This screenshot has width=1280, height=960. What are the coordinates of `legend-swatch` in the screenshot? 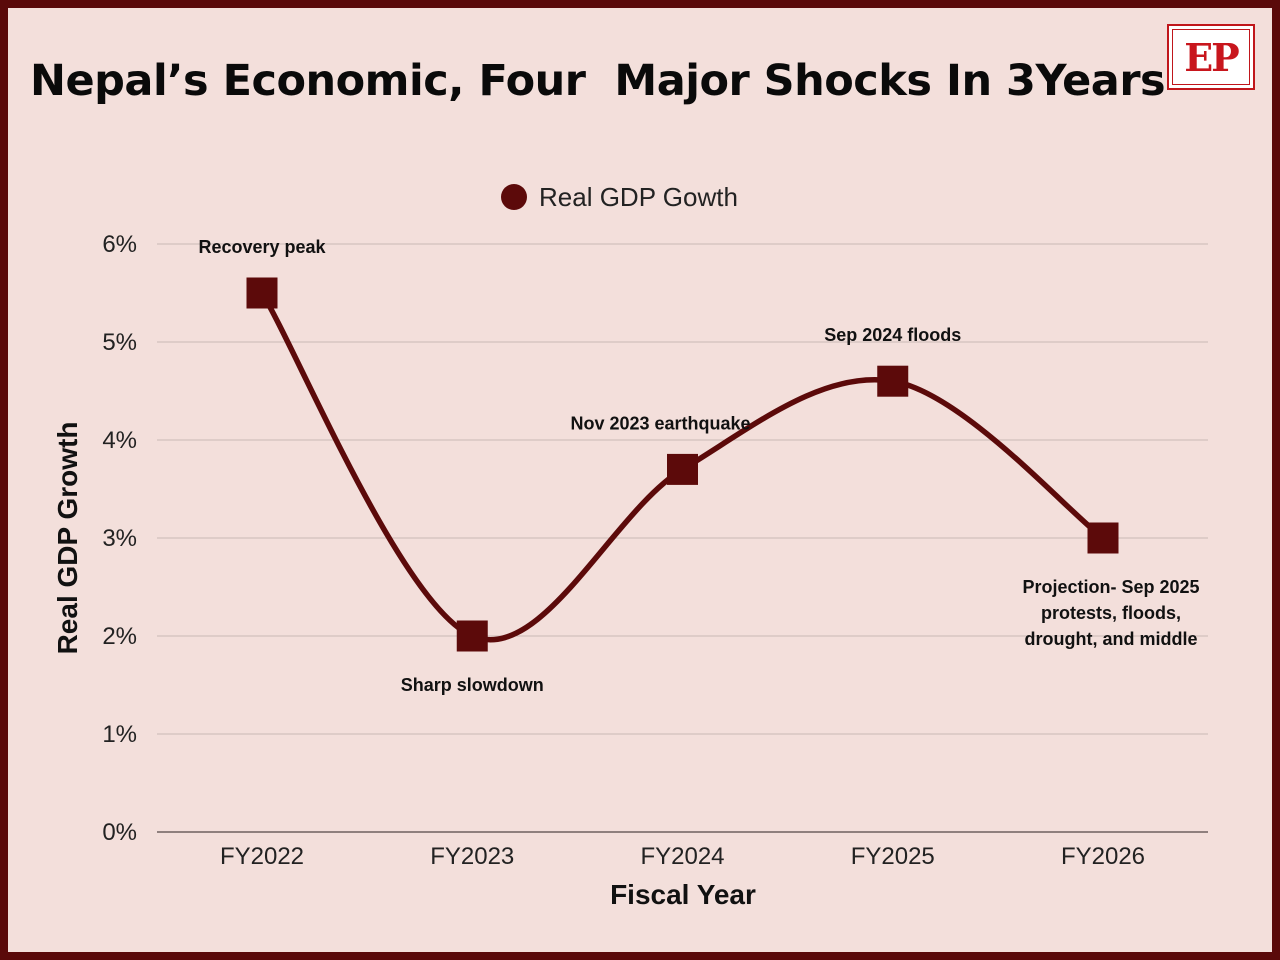 It's located at (514, 197).